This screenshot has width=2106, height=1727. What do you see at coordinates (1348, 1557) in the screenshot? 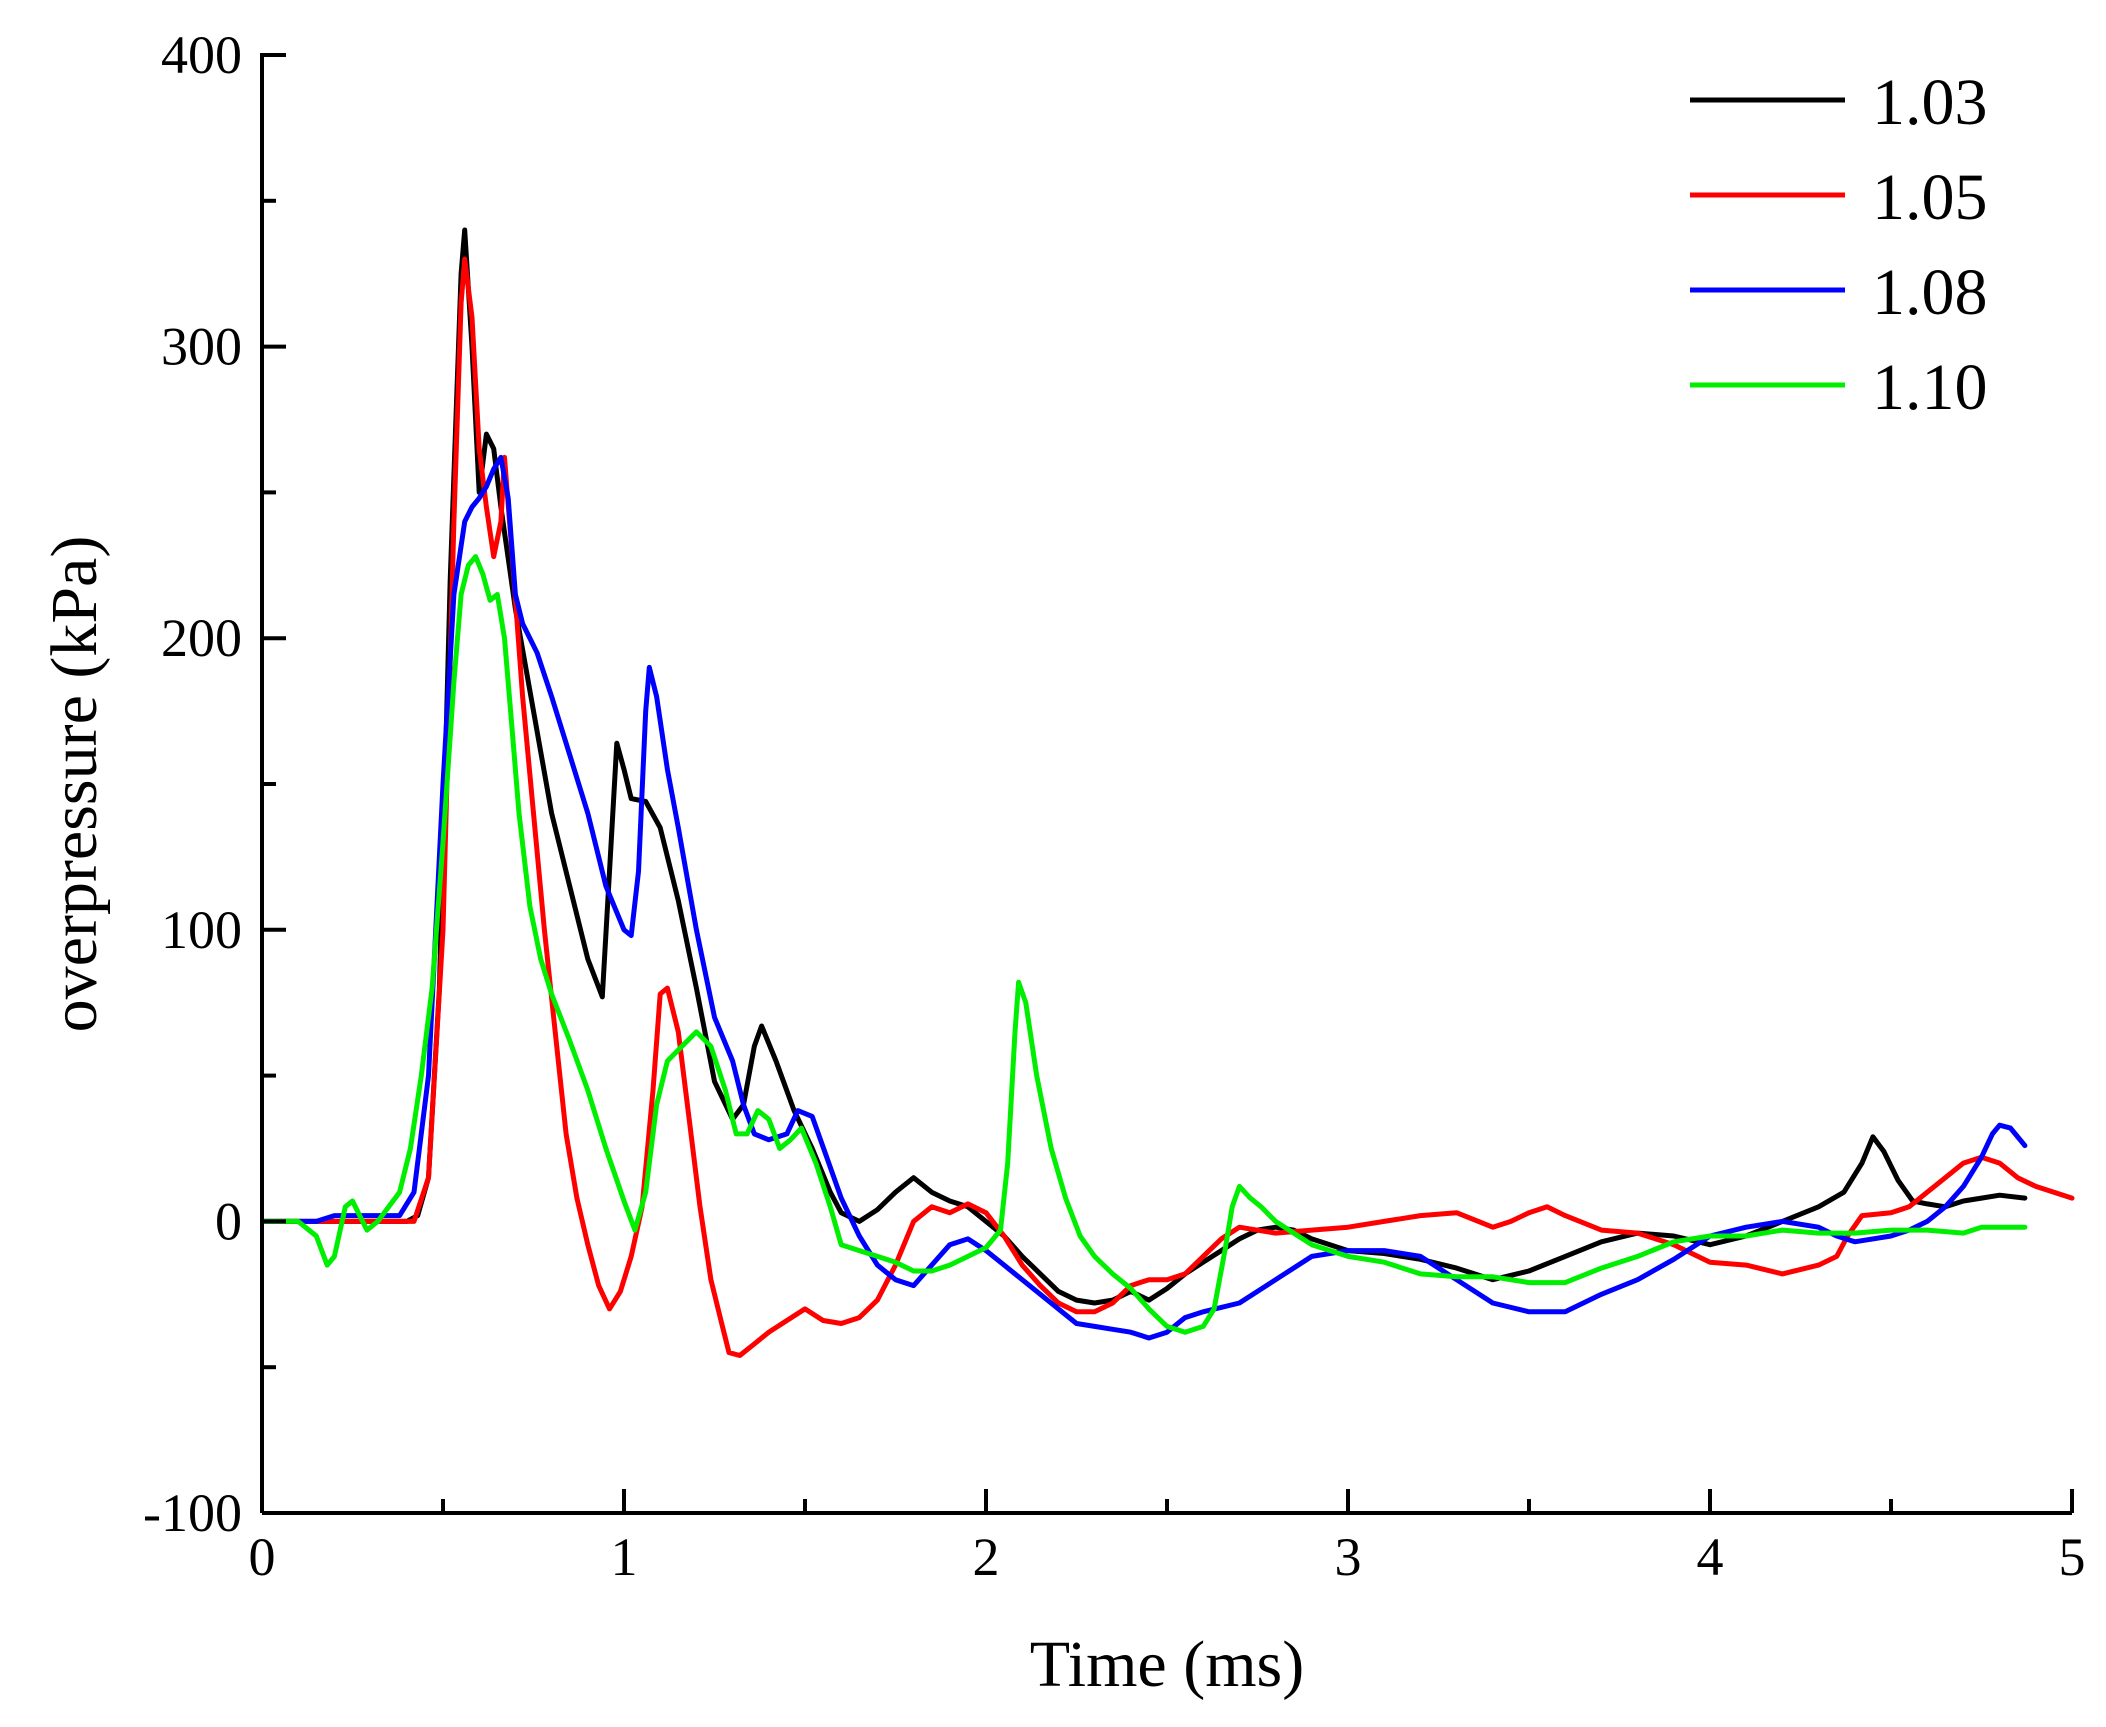
I see `x-tick-label: 3` at bounding box center [1348, 1557].